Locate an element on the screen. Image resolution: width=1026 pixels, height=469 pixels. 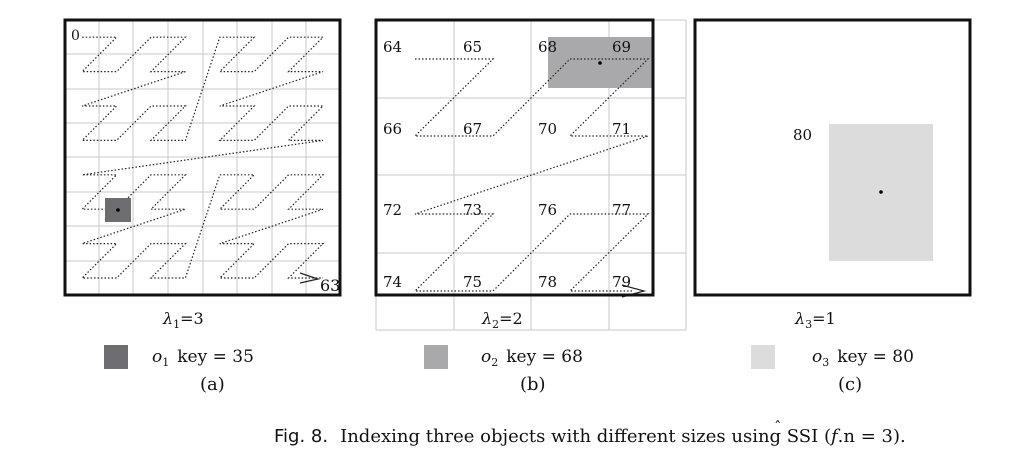
z-order-curve-b is located at coordinates (531, 175).